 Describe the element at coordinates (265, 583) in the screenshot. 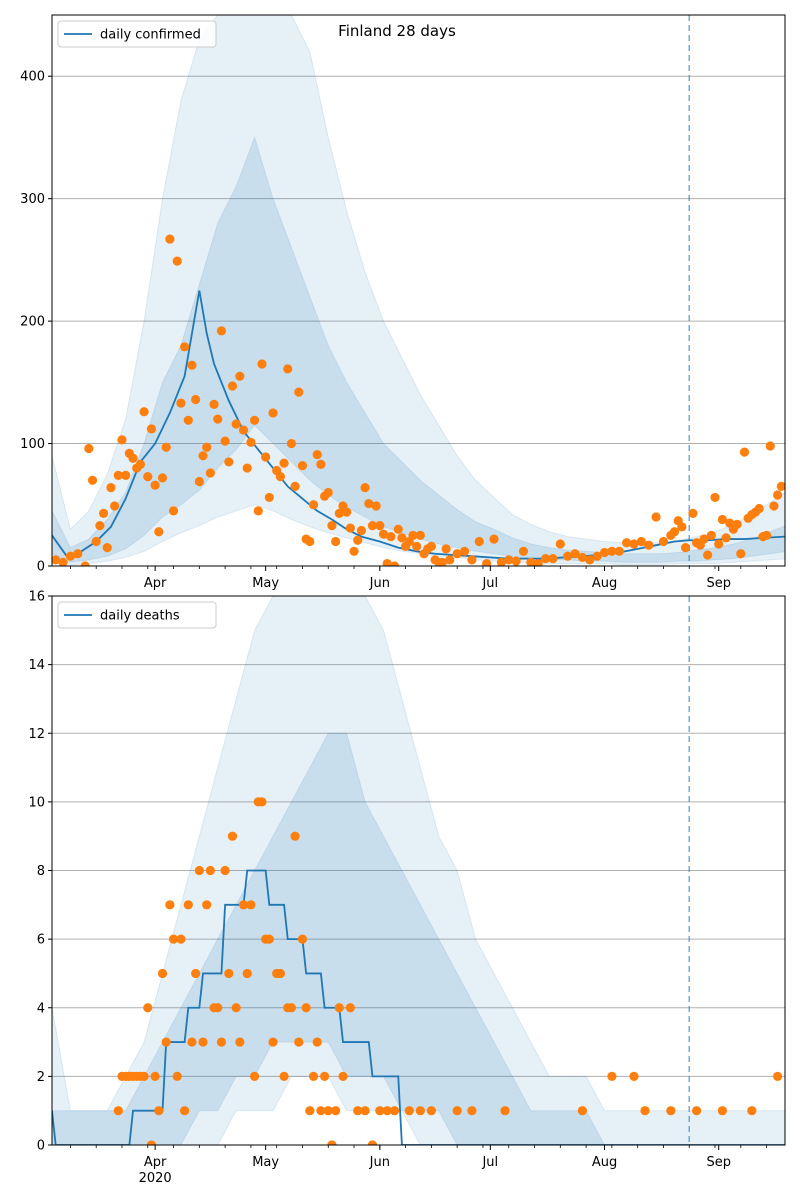

I see `x-tick-label: May` at that location.